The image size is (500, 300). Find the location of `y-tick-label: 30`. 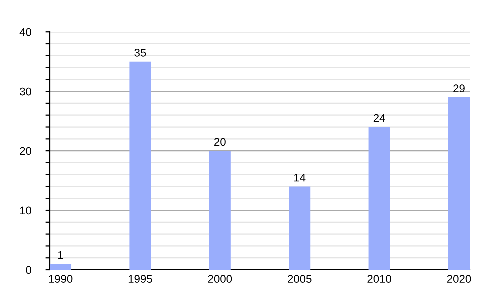

y-tick-label: 30 is located at coordinates (26, 92).